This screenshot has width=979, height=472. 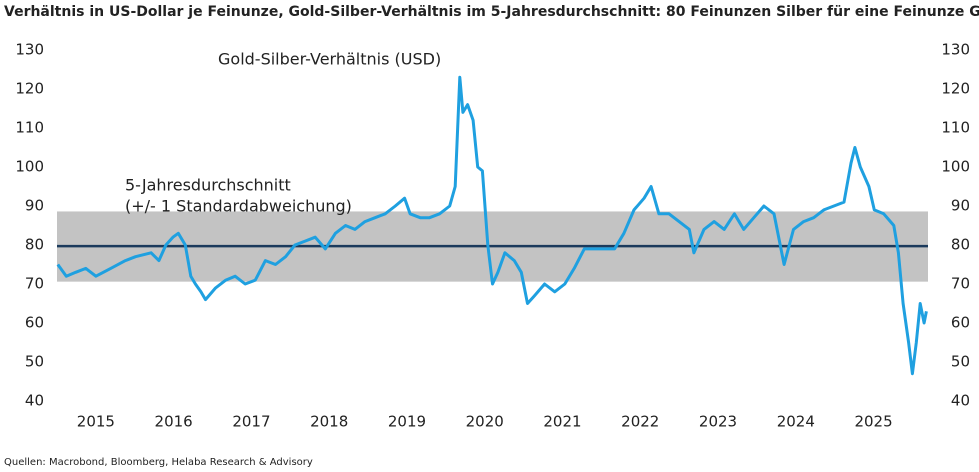 What do you see at coordinates (251, 422) in the screenshot?
I see `x-tick-label: 2017` at bounding box center [251, 422].